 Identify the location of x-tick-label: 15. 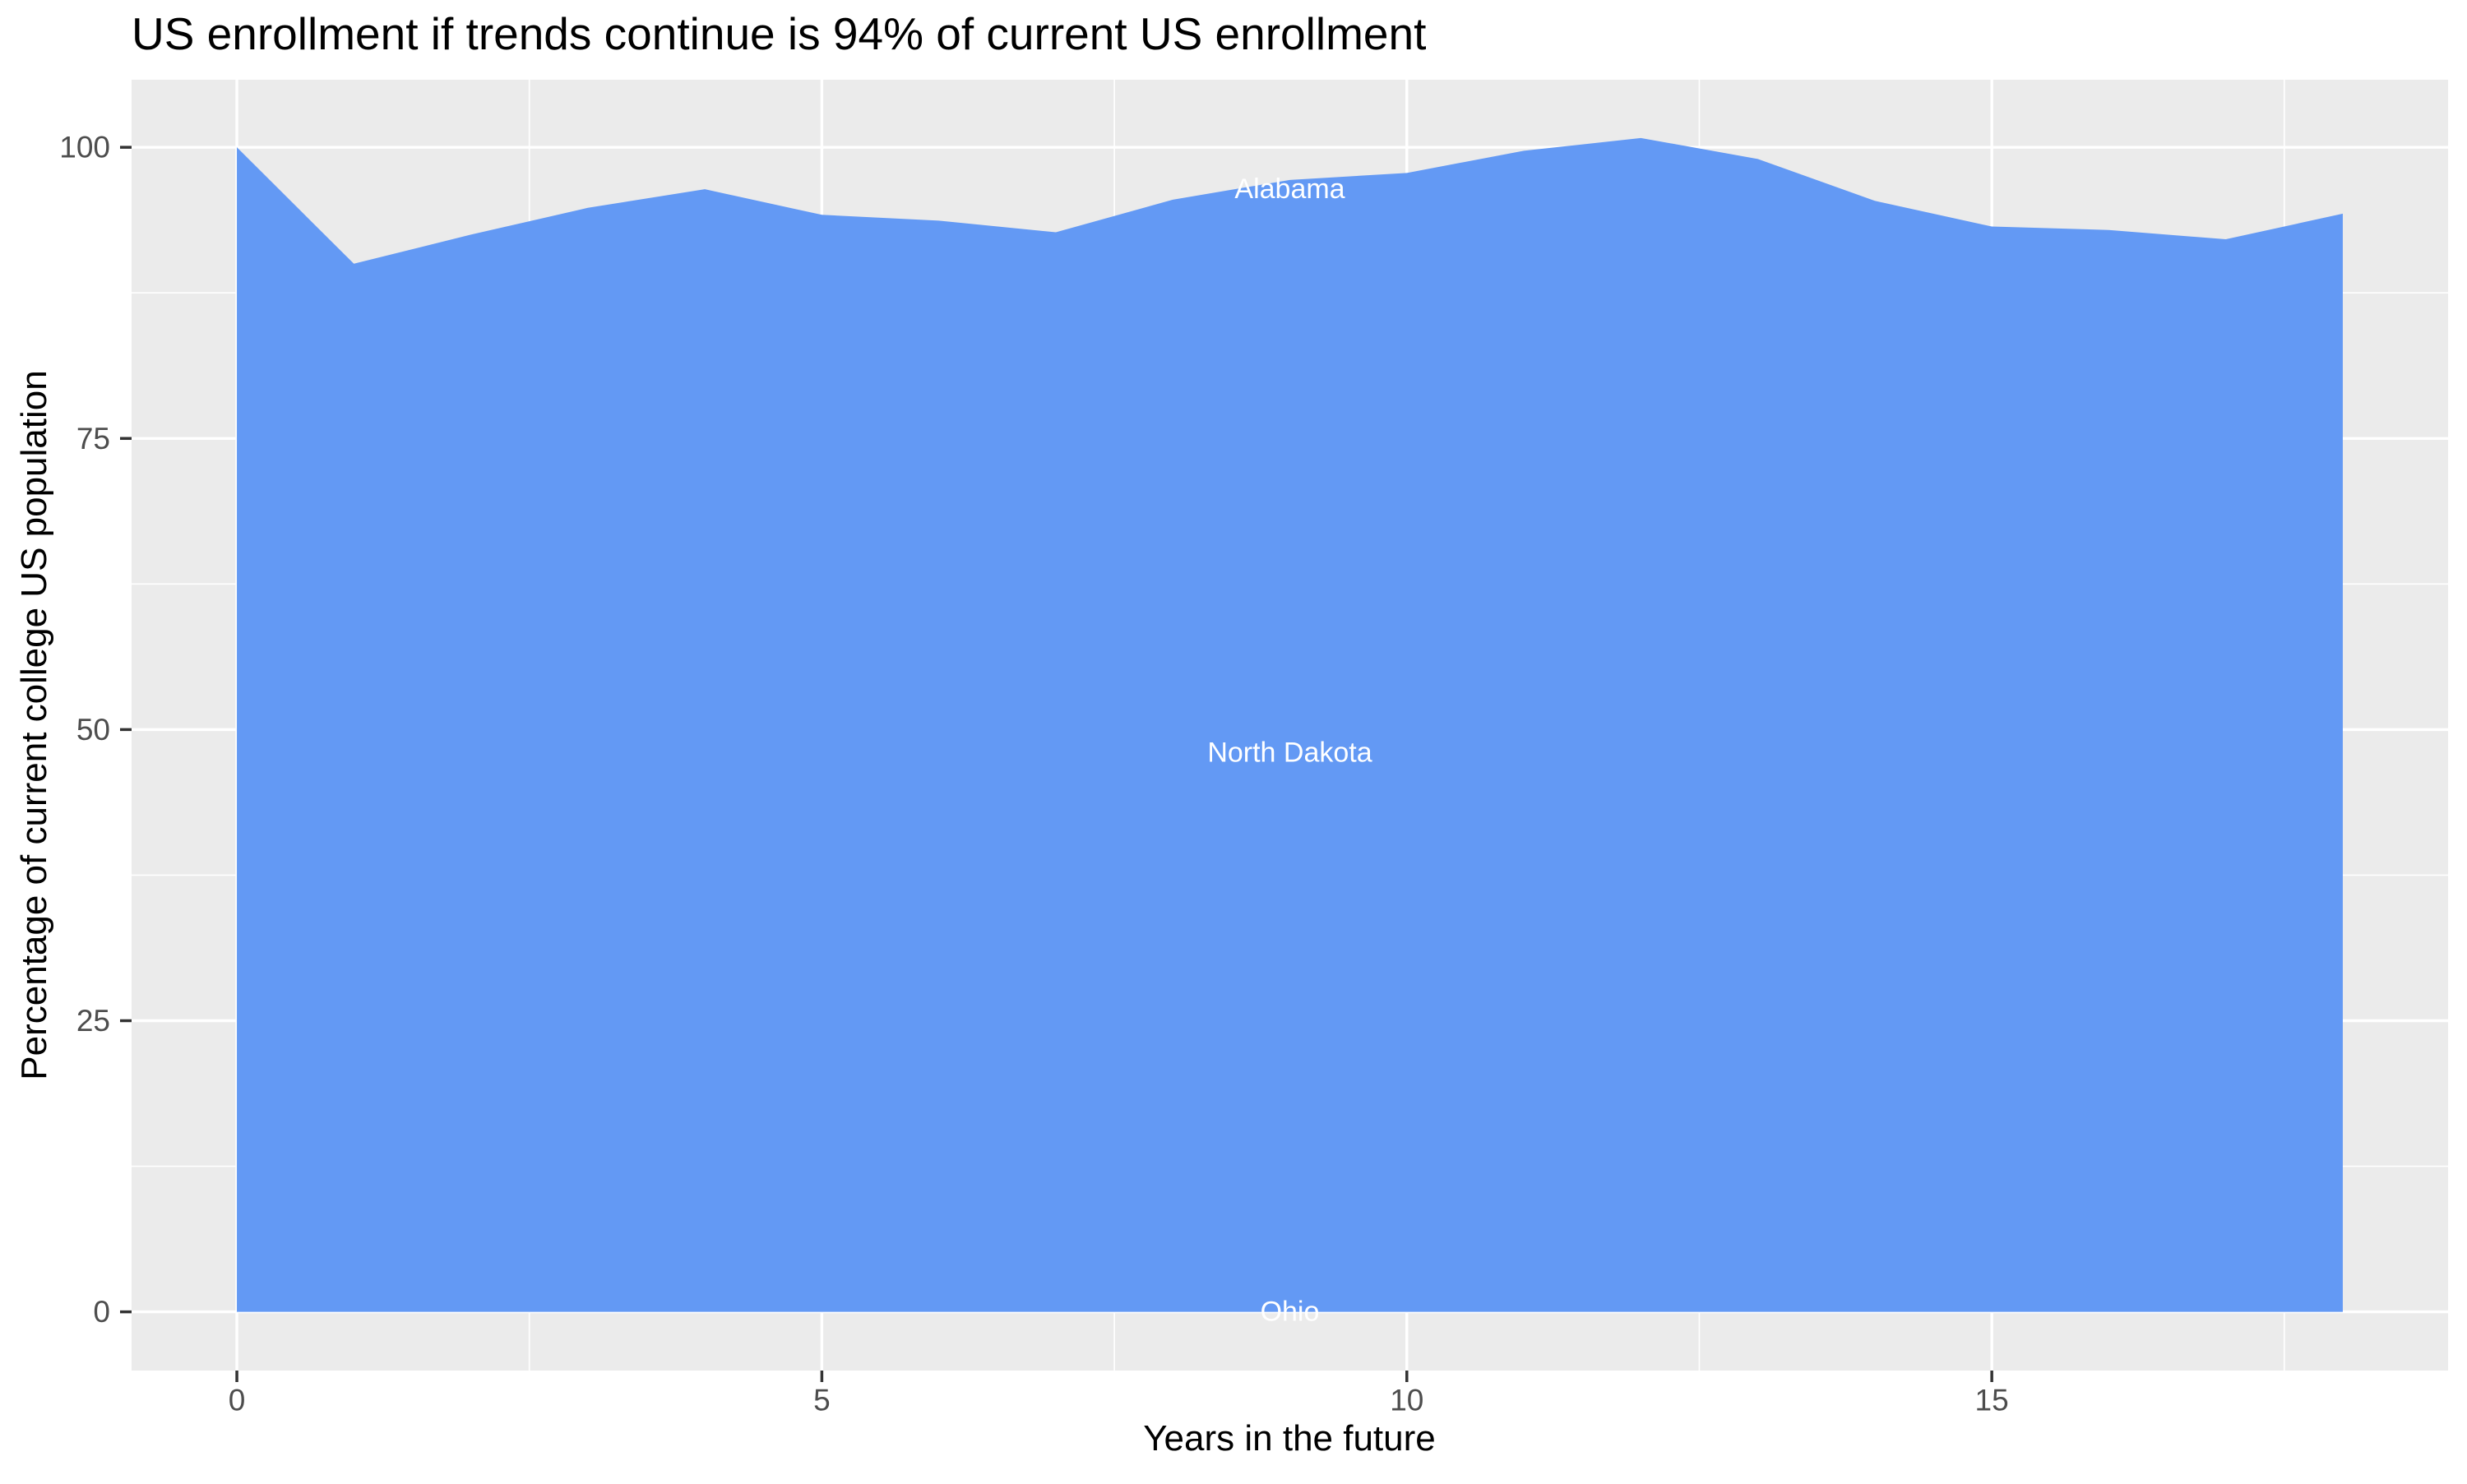
(1992, 1400).